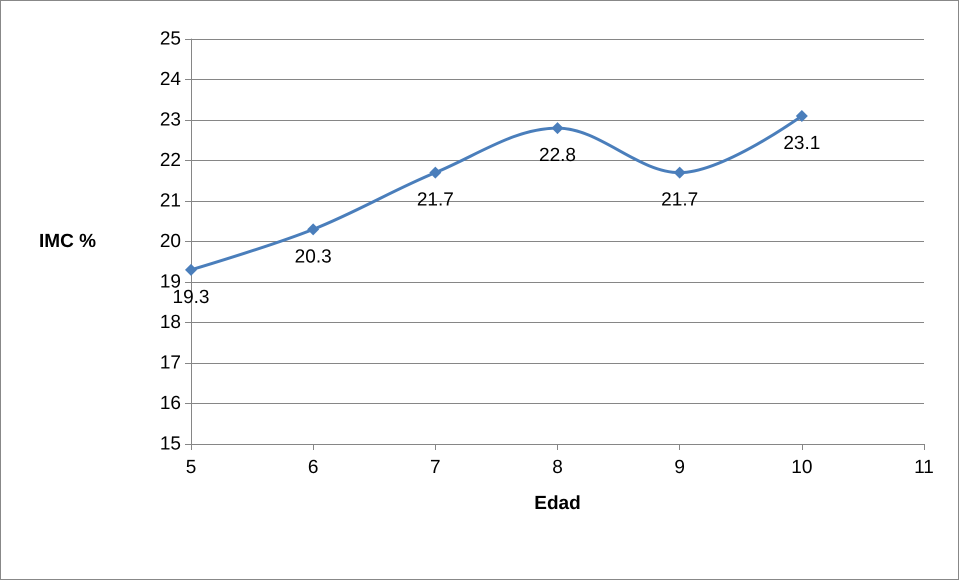 The height and width of the screenshot is (580, 959). What do you see at coordinates (557, 467) in the screenshot?
I see `x-tick-label: 8` at bounding box center [557, 467].